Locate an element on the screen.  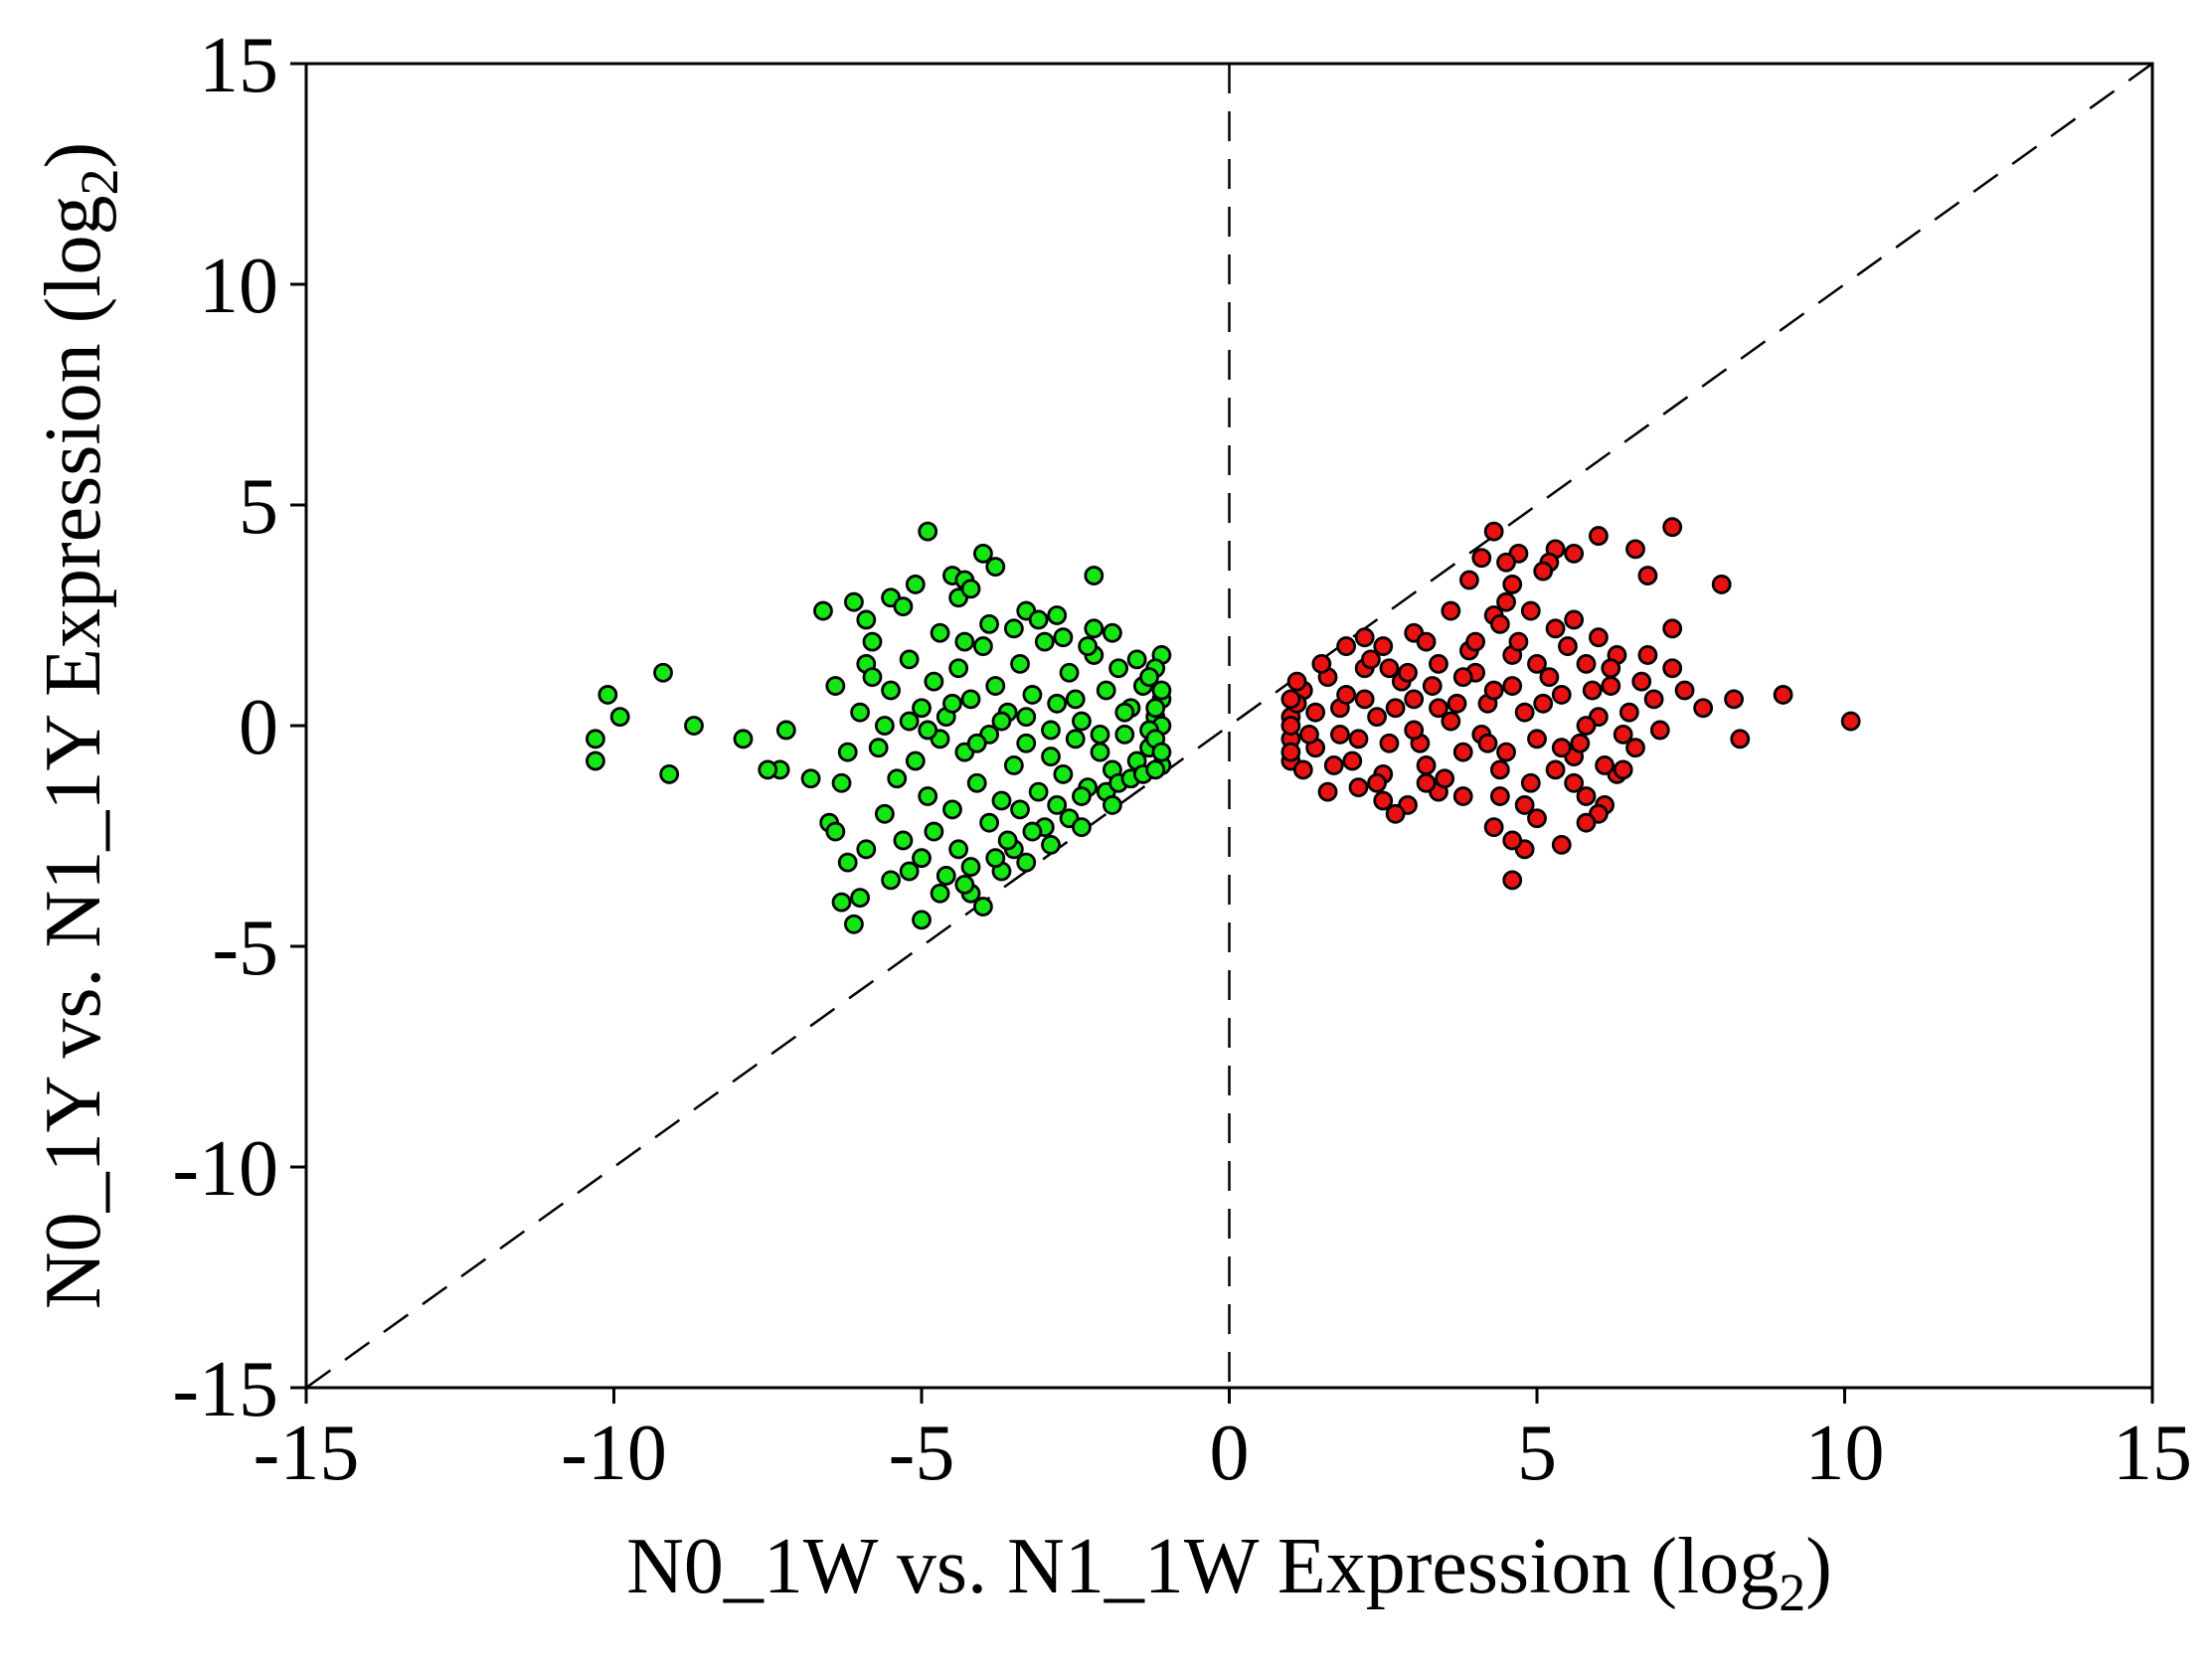
y-tick-label: -10 is located at coordinates (225, 1169).